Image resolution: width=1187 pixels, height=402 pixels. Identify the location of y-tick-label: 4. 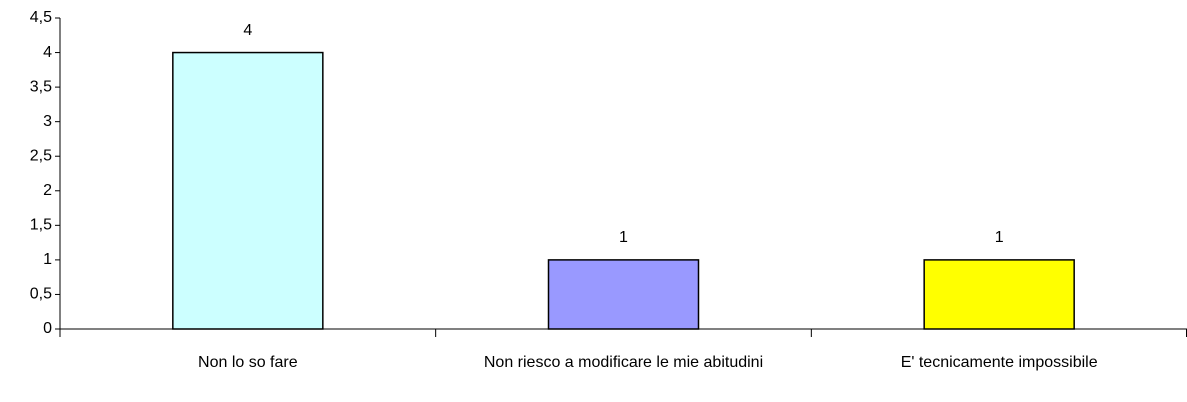
(47, 52).